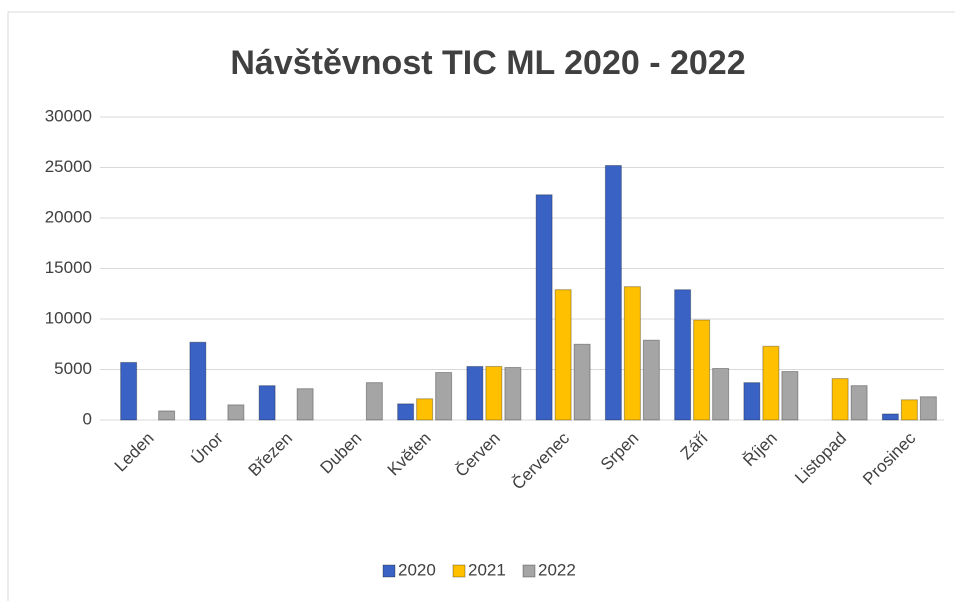 Image resolution: width=955 pixels, height=606 pixels. What do you see at coordinates (694, 445) in the screenshot?
I see `x-tick-label: Září` at bounding box center [694, 445].